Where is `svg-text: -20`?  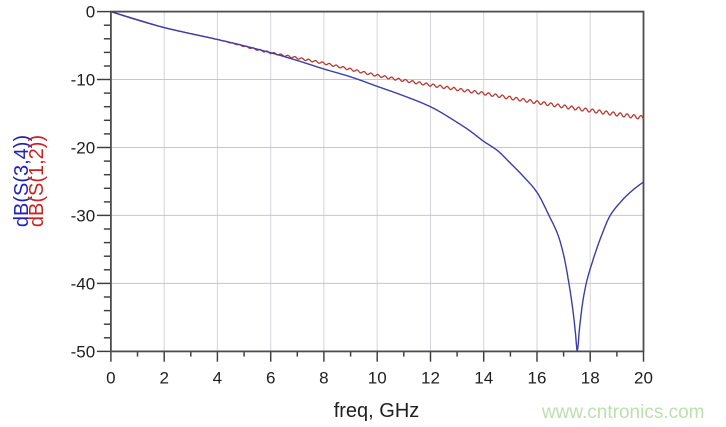 svg-text: -20 is located at coordinates (83, 148).